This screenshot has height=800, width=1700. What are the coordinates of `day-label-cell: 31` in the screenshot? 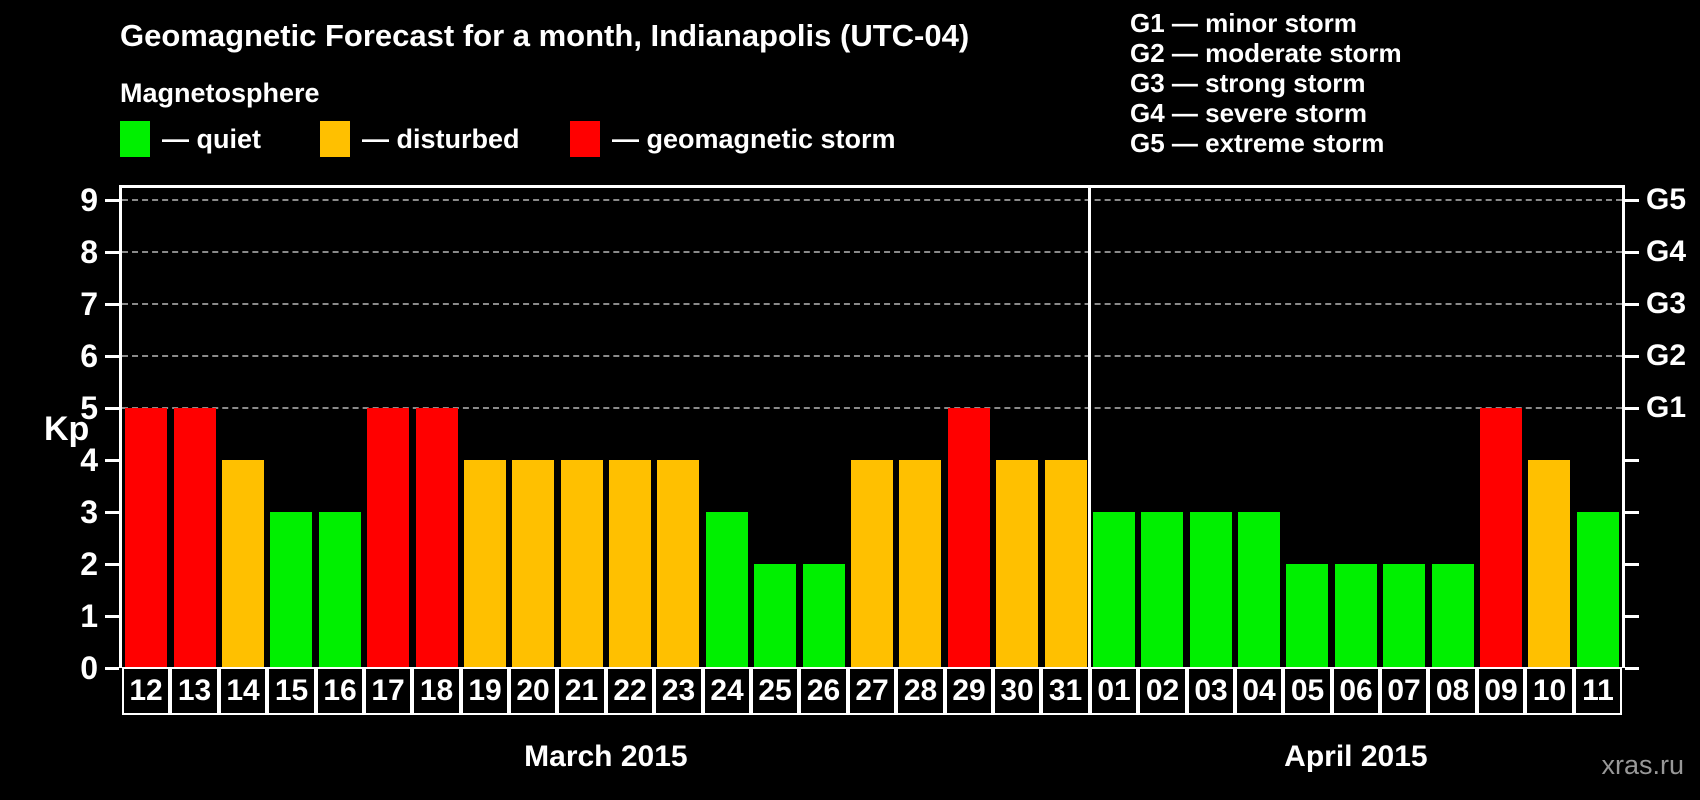 It's located at (1065, 691).